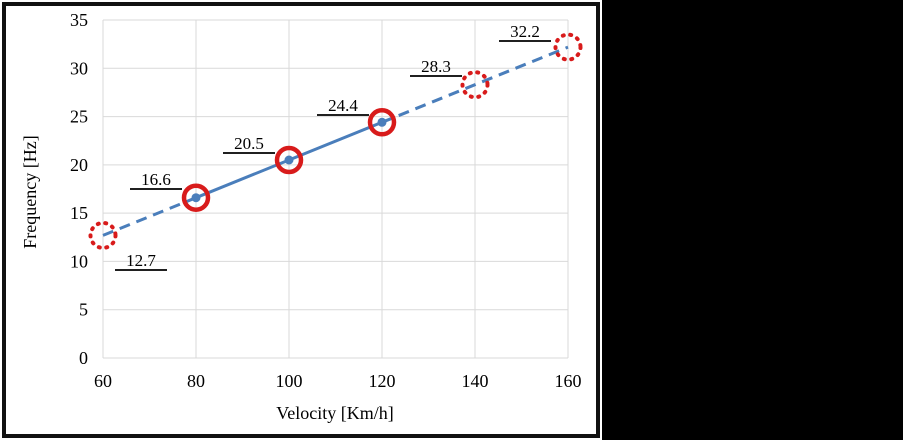 The image size is (903, 440). What do you see at coordinates (79, 20) in the screenshot?
I see `y-tick-35: 35` at bounding box center [79, 20].